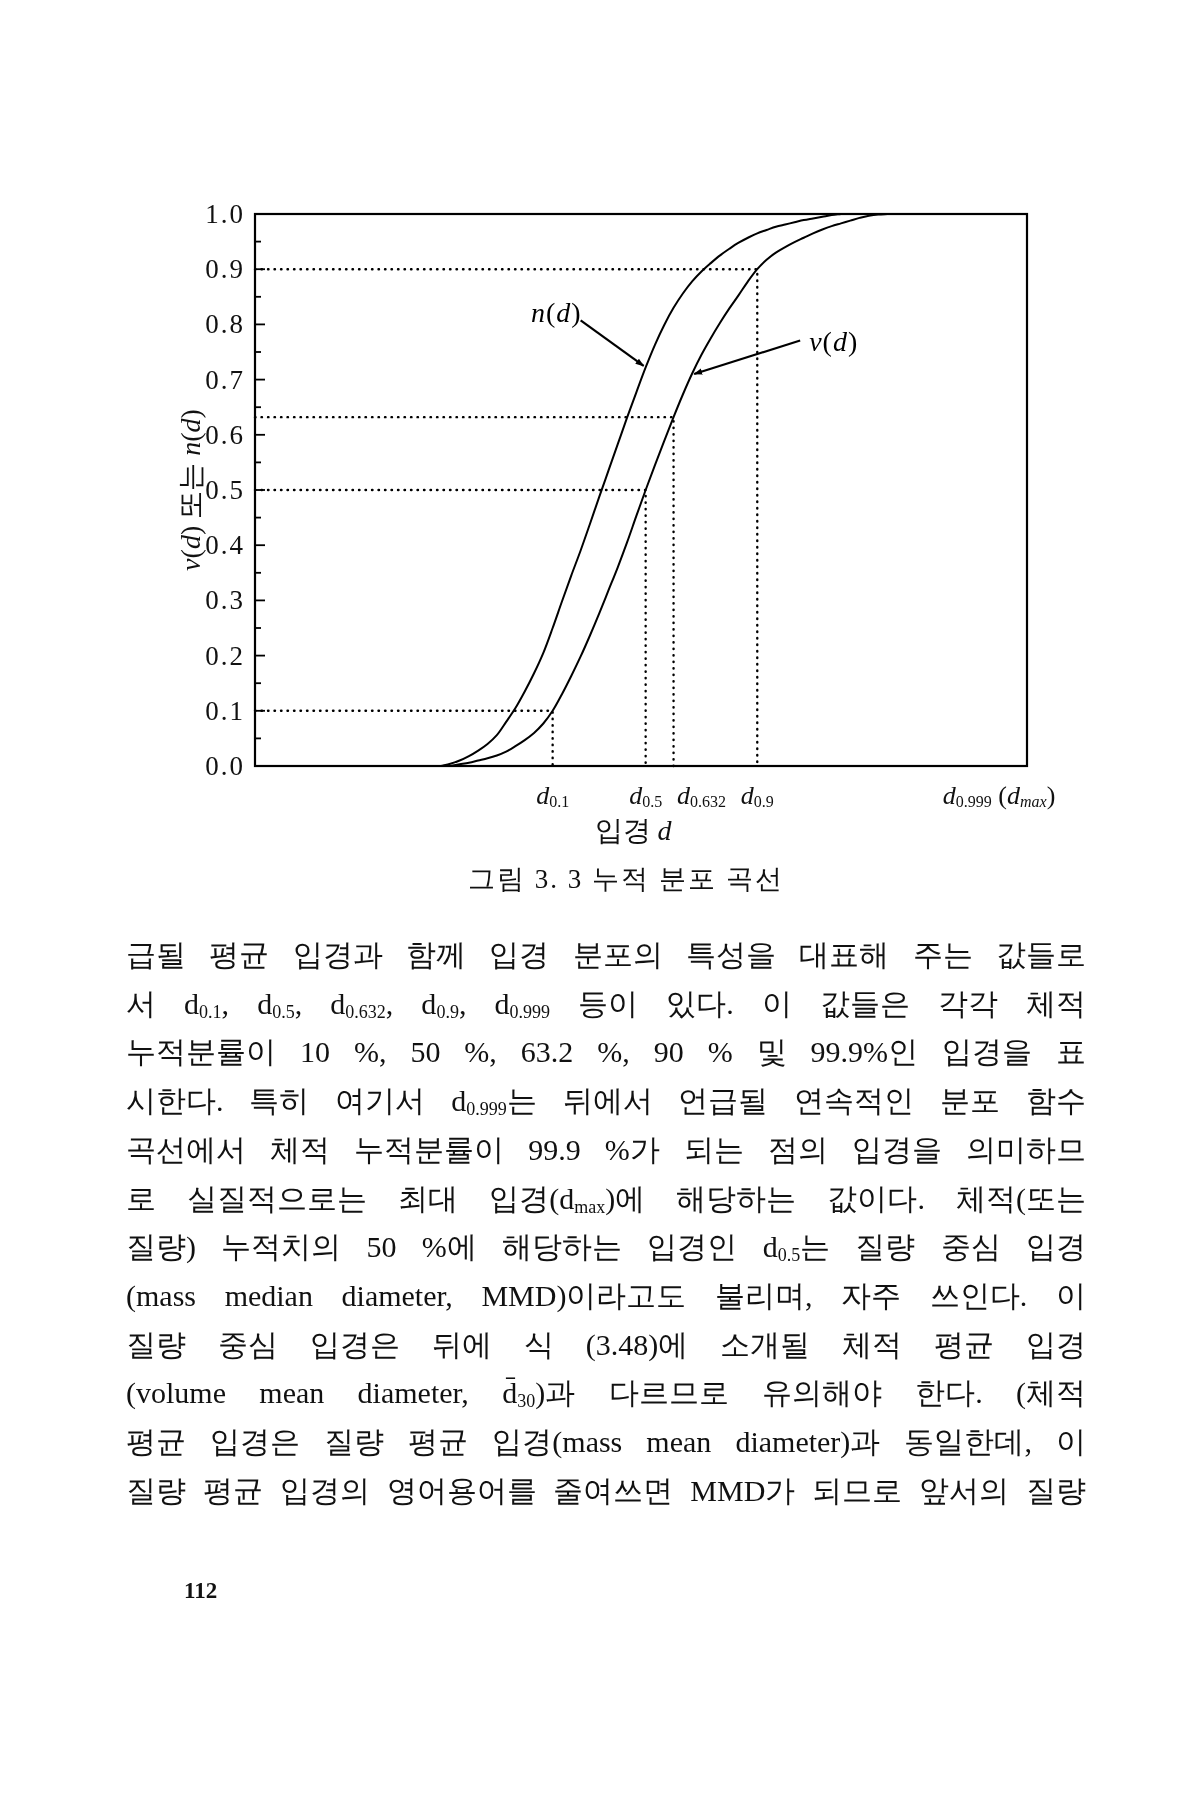 The image size is (1200, 1800). Describe the element at coordinates (225, 269) in the screenshot. I see `ytick-label: 0.9` at that location.